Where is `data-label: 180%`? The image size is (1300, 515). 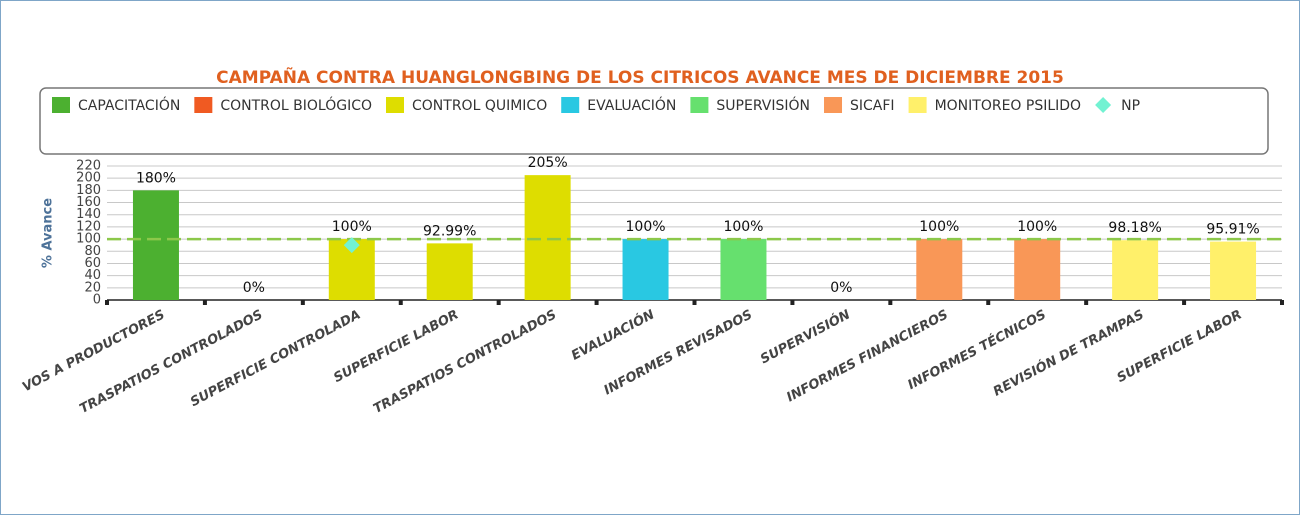 data-label: 180% is located at coordinates (156, 178).